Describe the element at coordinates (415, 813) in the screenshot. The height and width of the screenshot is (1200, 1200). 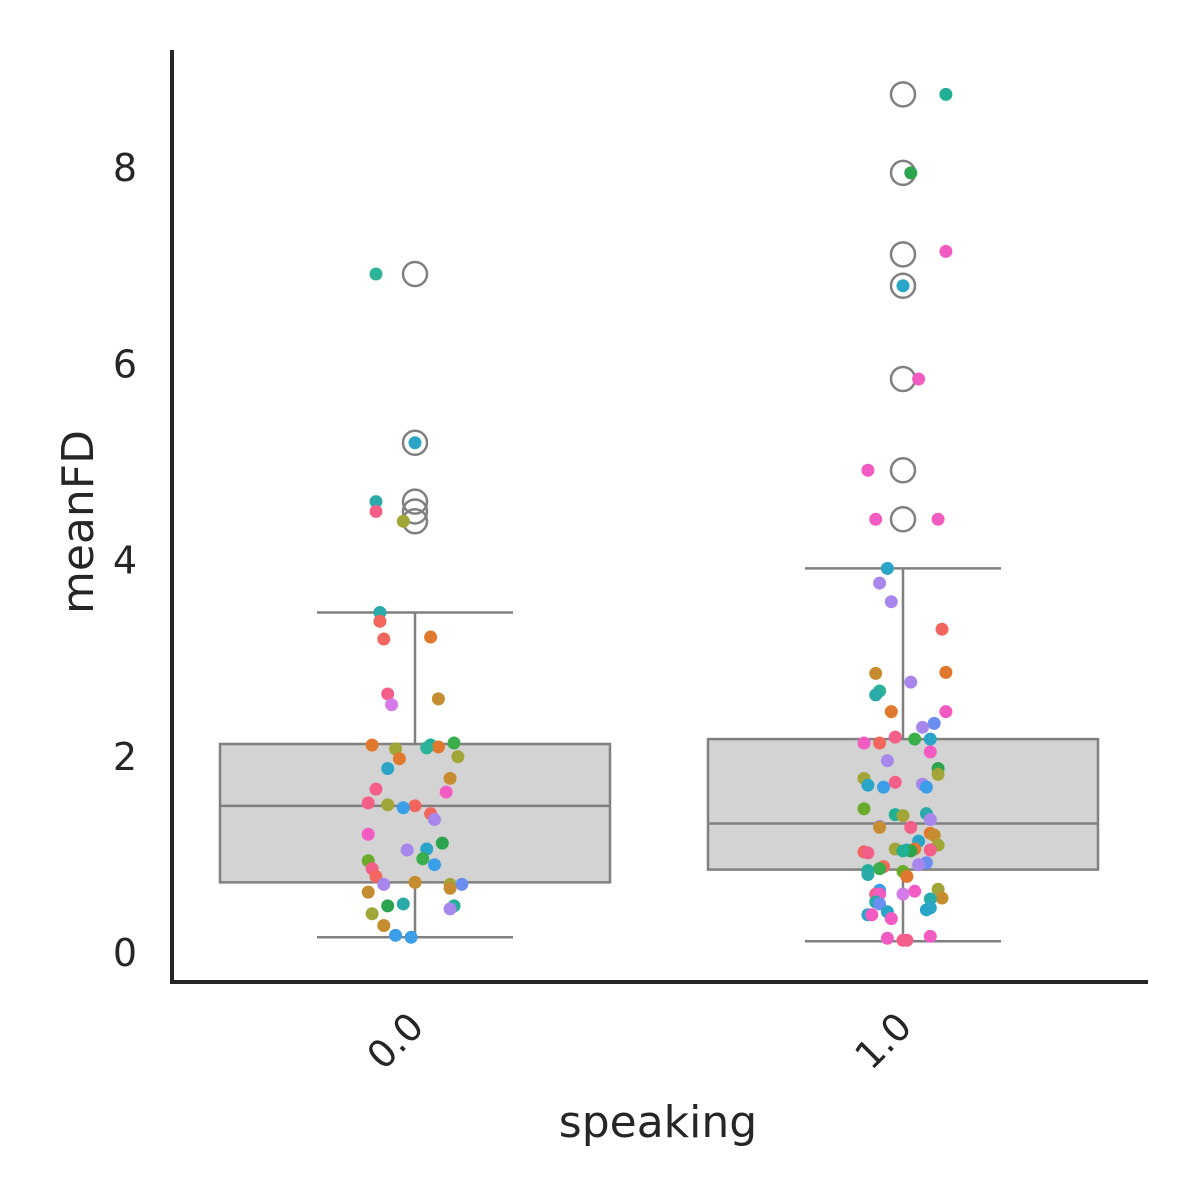
I see `iqr-box` at that location.